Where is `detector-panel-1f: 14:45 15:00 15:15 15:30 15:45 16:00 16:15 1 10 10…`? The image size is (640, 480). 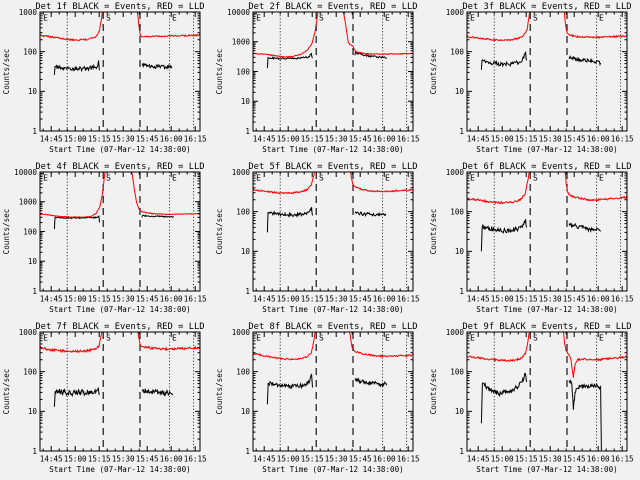 detector-panel-1f: 14:45 15:00 15:15 15:30 15:45 16:00 16:15 1 10 10… is located at coordinates (106, 80).